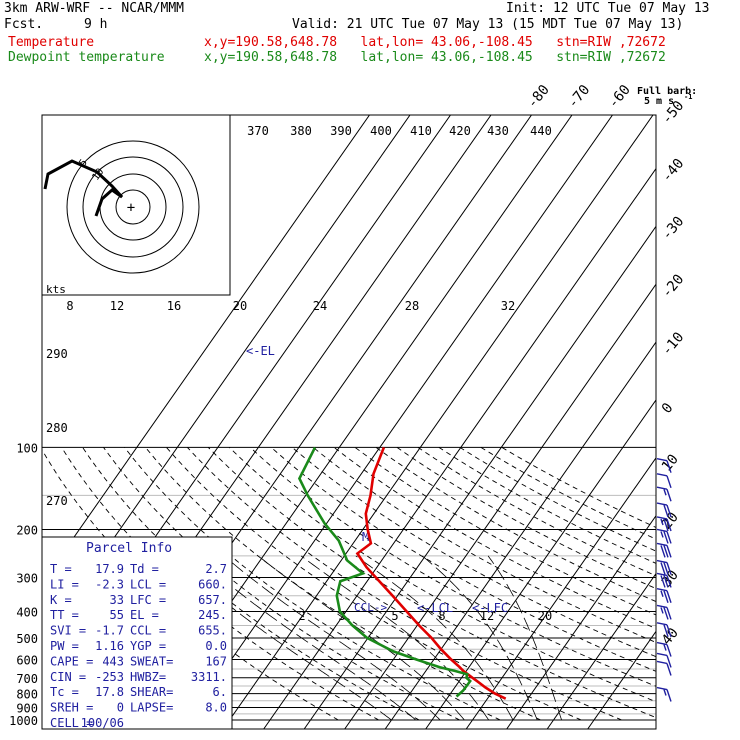 Image resolution: width=740 pixels, height=740 pixels. Describe the element at coordinates (668, 408) in the screenshot. I see `temperature-label: 0` at that location.